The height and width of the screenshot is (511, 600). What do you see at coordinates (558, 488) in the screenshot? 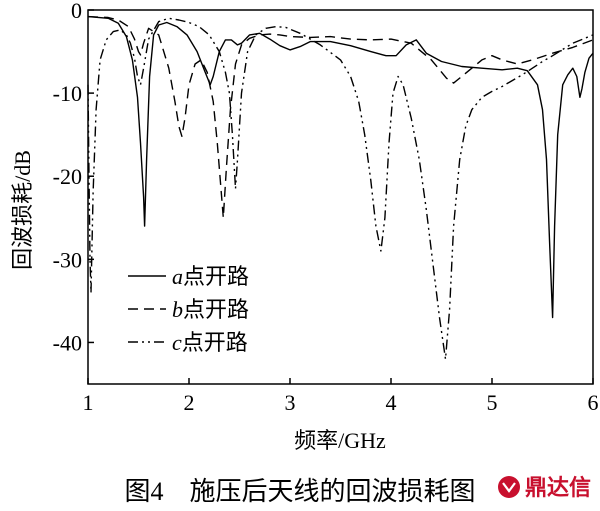
I see `watermark-text: 鼎达信` at bounding box center [558, 488].